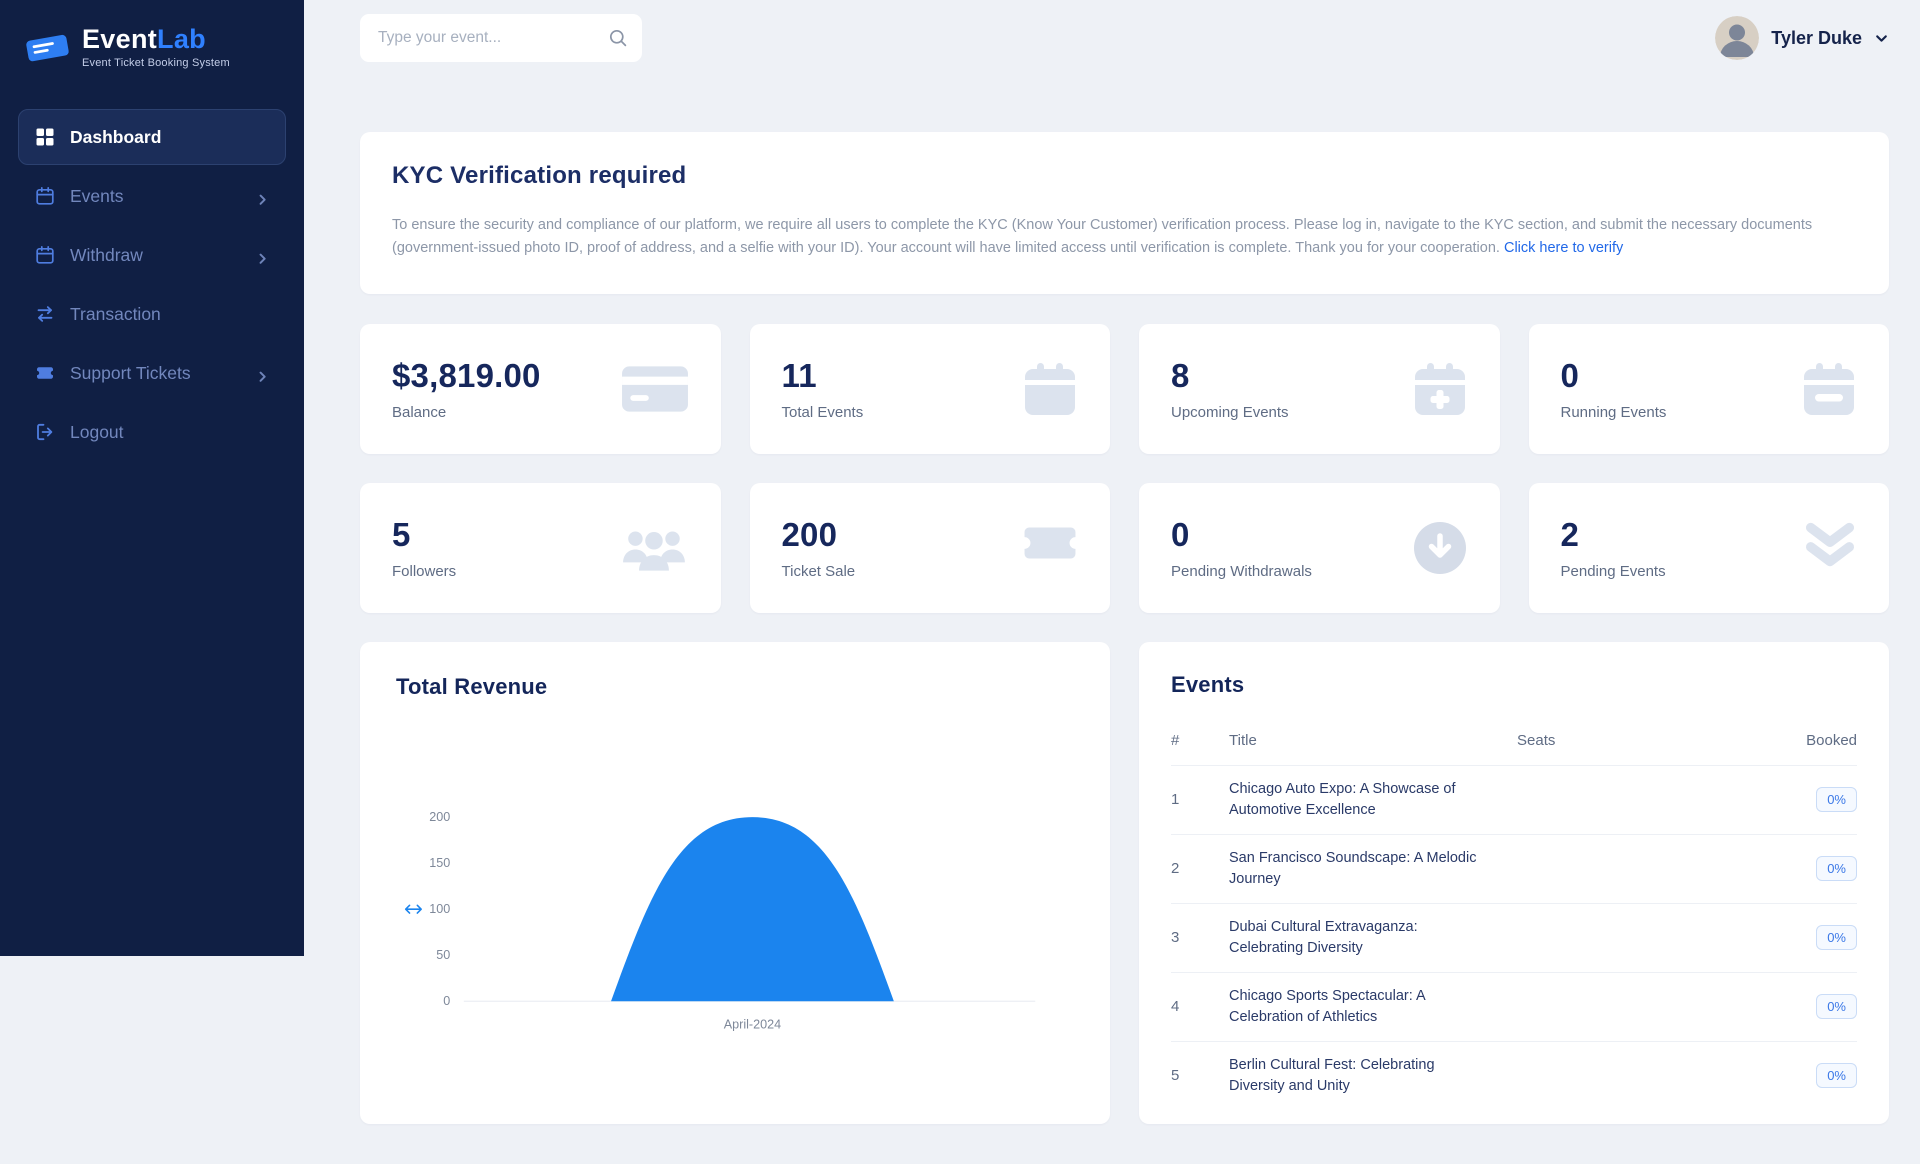 The height and width of the screenshot is (1164, 1920). Describe the element at coordinates (1175, 1007) in the screenshot. I see `row-number: 4` at that location.